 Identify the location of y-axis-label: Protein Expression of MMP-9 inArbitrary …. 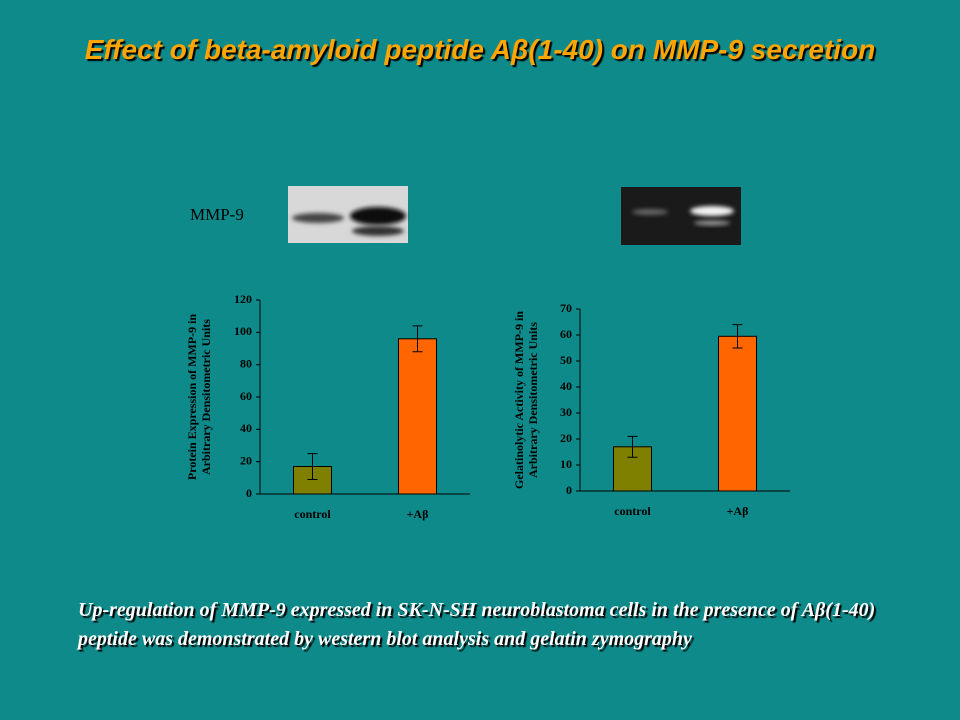
(199, 397).